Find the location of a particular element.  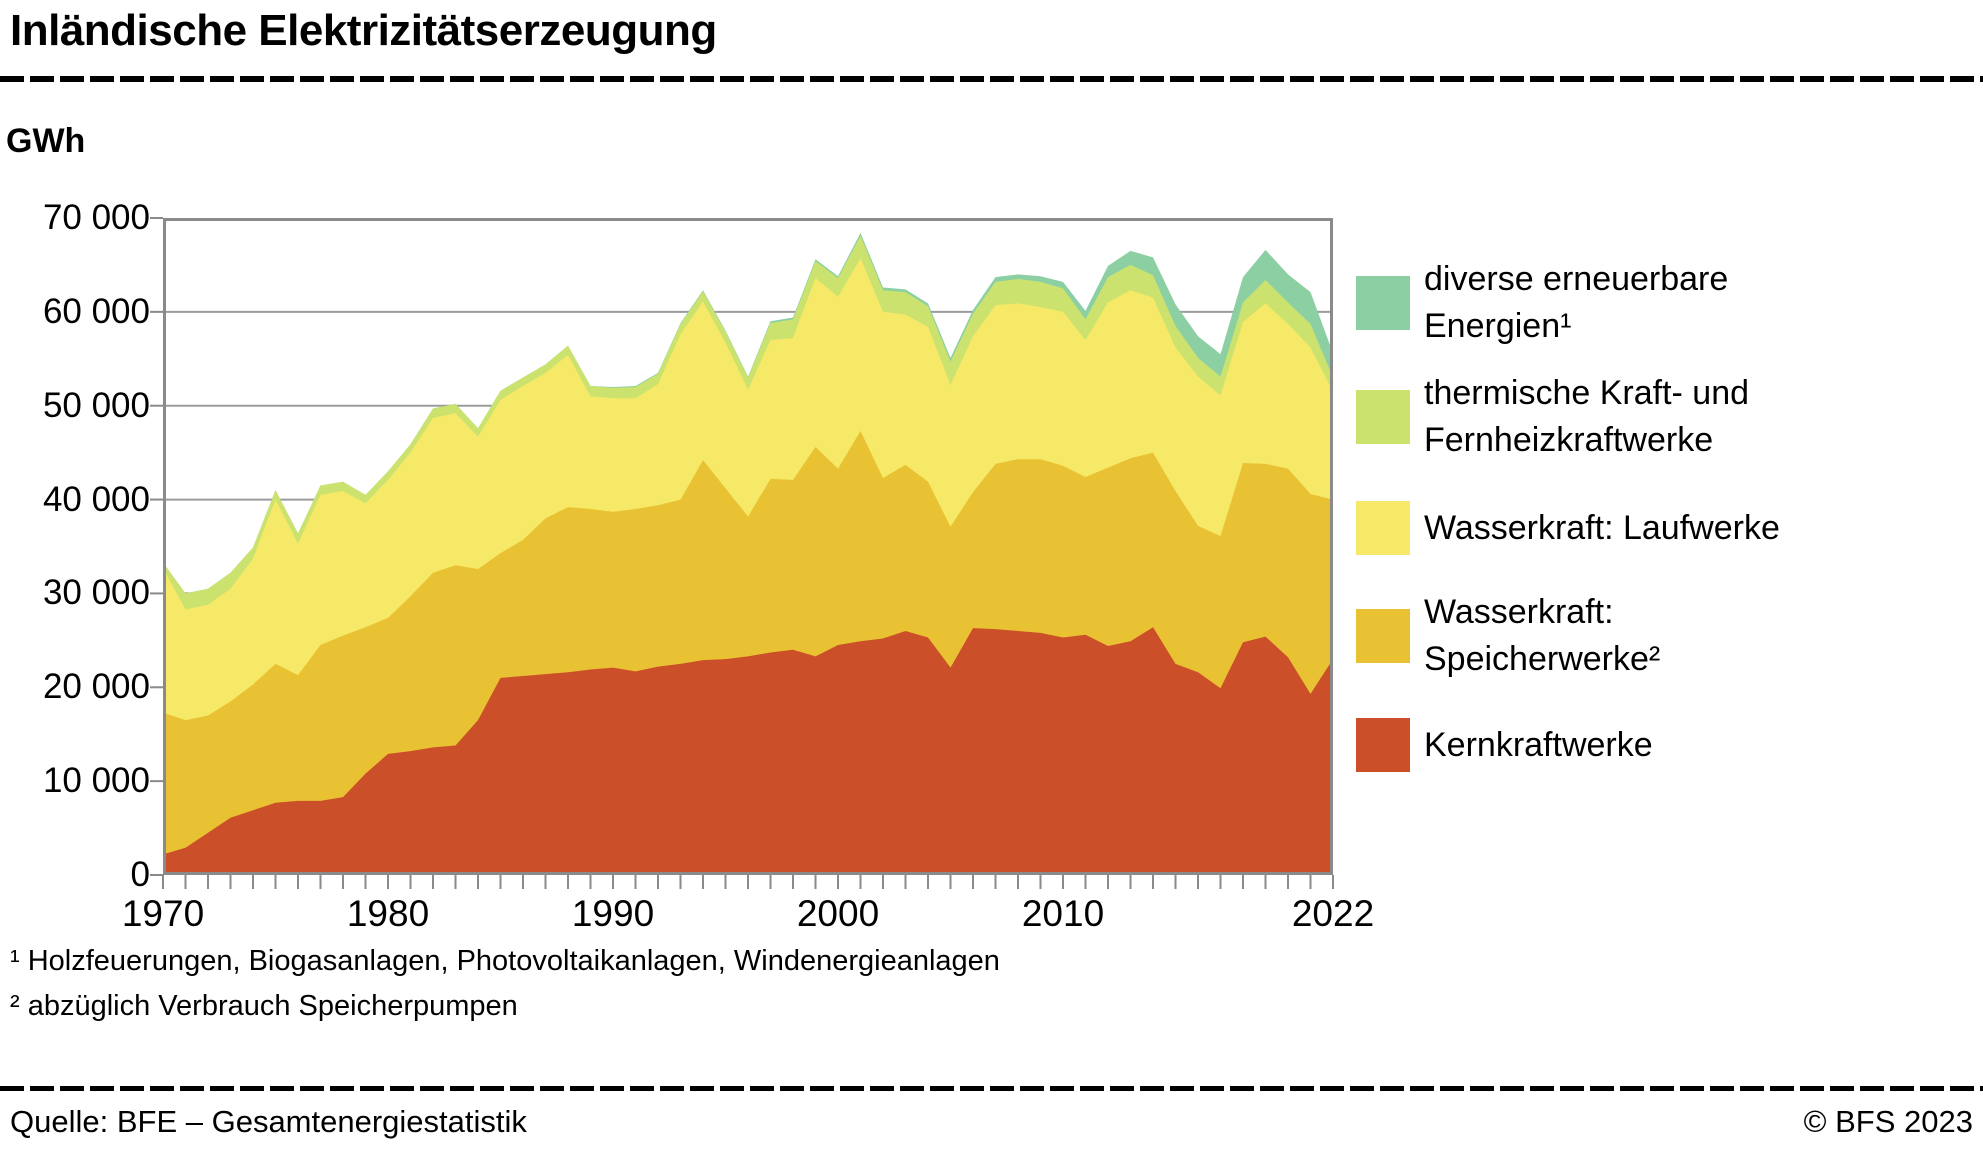

legend-item-speicherwerke: Wasserkraft: Speicherwerke² is located at coordinates (1508, 636).